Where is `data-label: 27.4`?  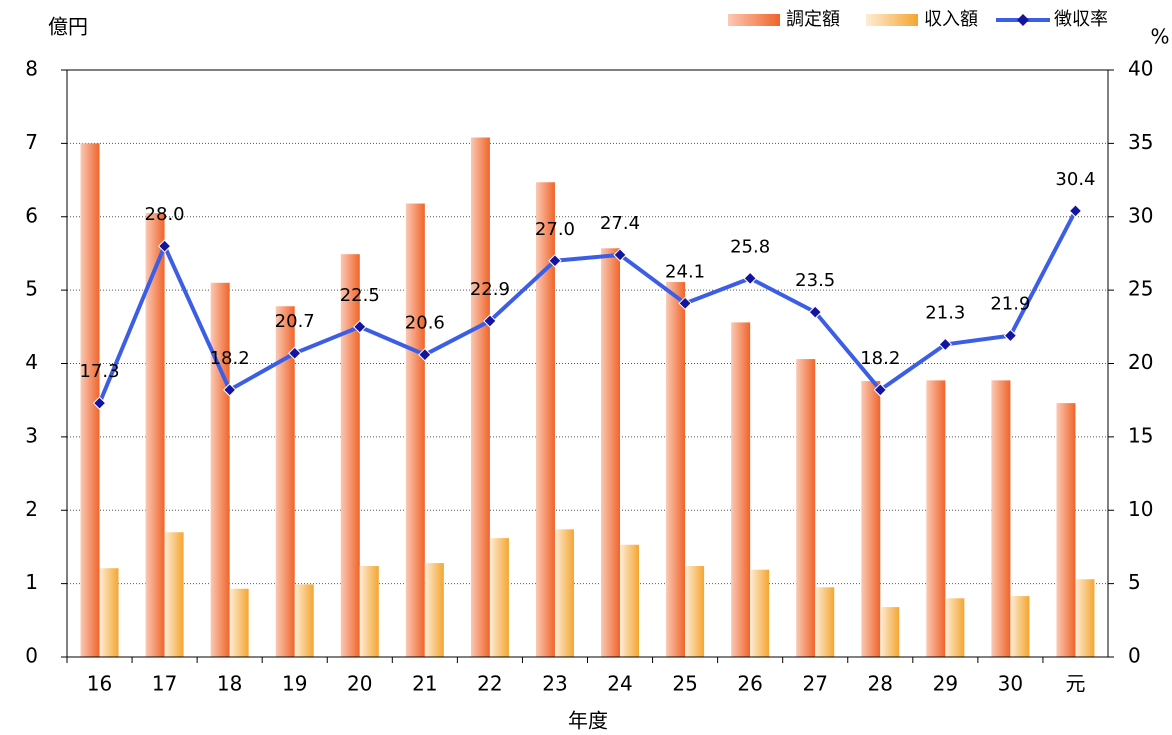
data-label: 27.4 is located at coordinates (620, 223).